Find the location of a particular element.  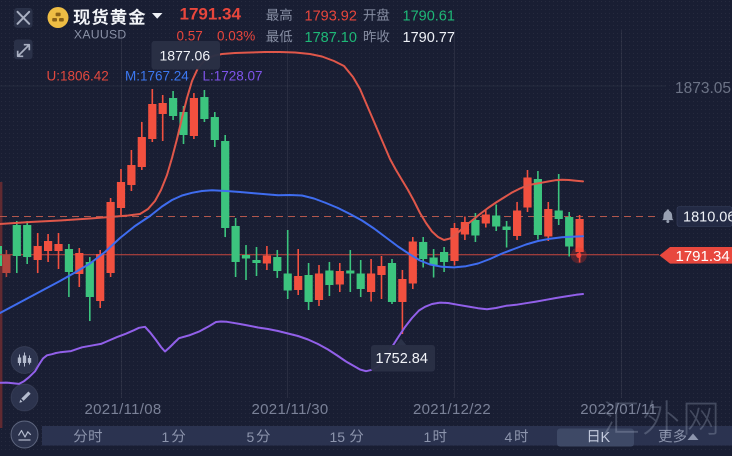

svg-text: XAUUSD is located at coordinates (100, 34).